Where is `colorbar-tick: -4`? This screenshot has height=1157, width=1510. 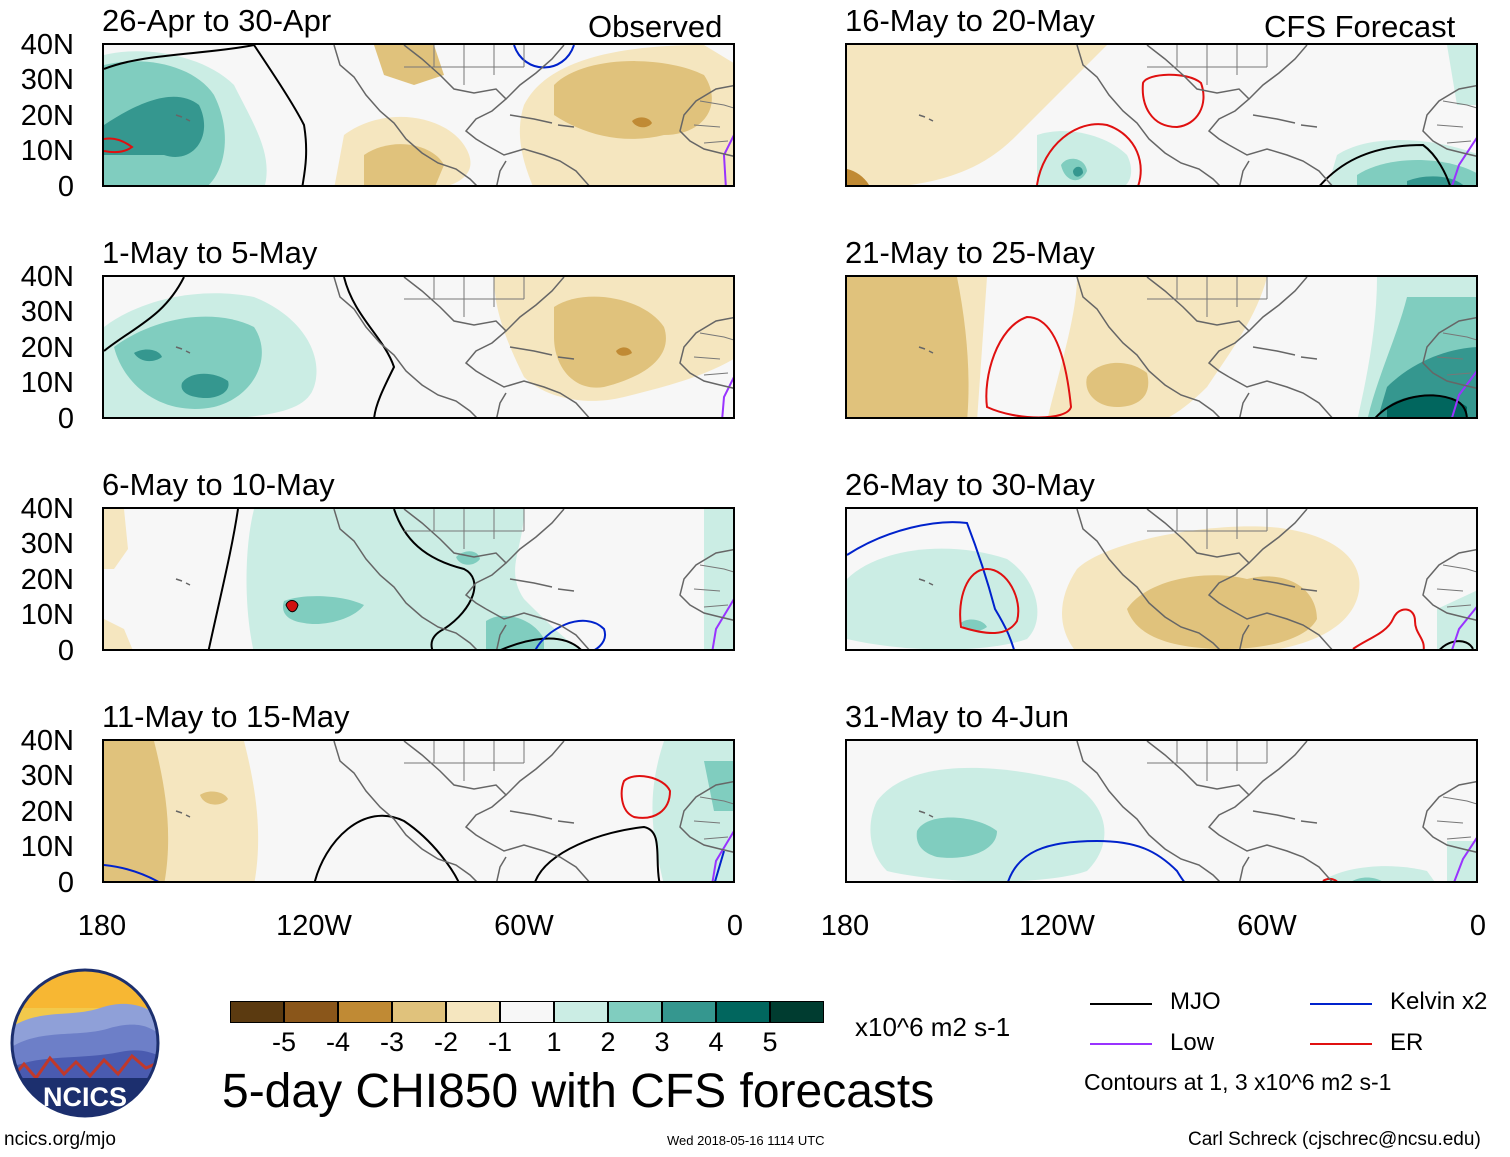 colorbar-tick: -4 is located at coordinates (337, 1042).